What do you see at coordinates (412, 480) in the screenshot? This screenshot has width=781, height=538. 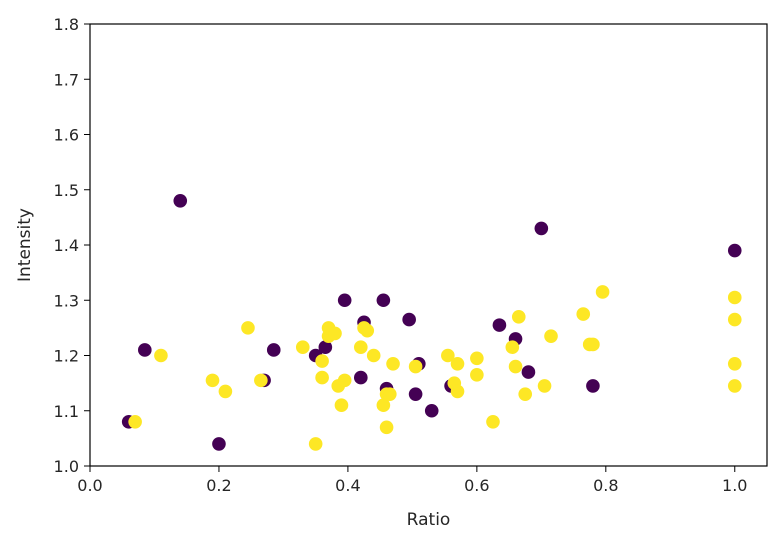 I see `x-axis-ticks: 0.0 0.2 0.4 0.6 0.8 1.0` at bounding box center [412, 480].